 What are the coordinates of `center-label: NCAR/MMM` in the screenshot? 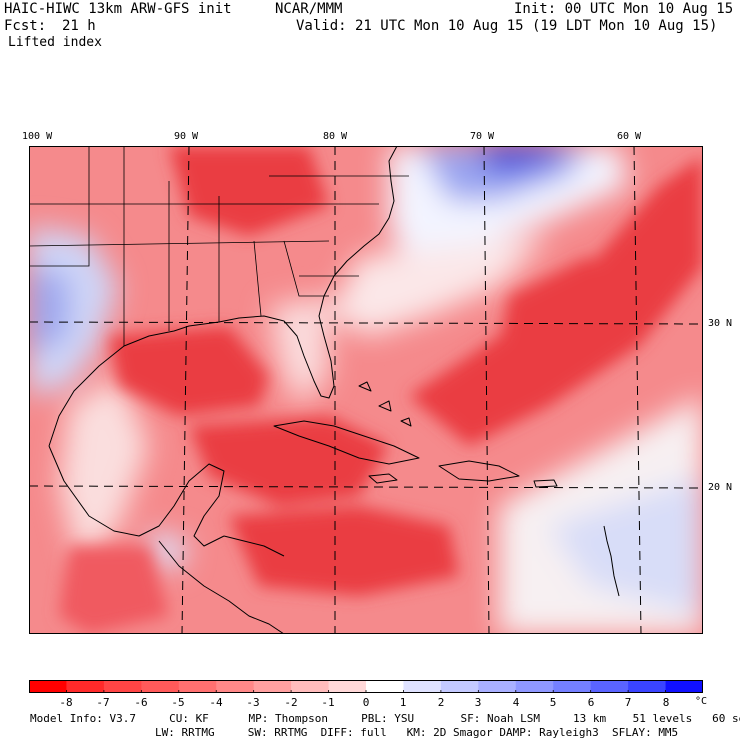 It's located at (309, 9).